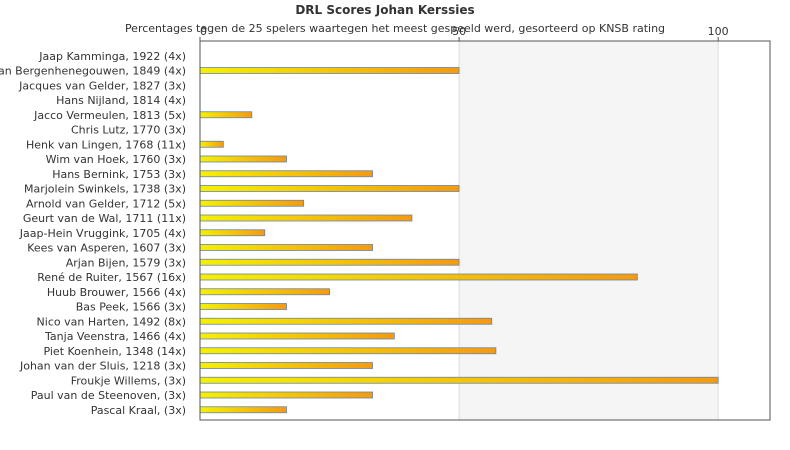  What do you see at coordinates (106, 248) in the screenshot?
I see `category-label: Kees van Asperen, 1607 (3x)` at bounding box center [106, 248].